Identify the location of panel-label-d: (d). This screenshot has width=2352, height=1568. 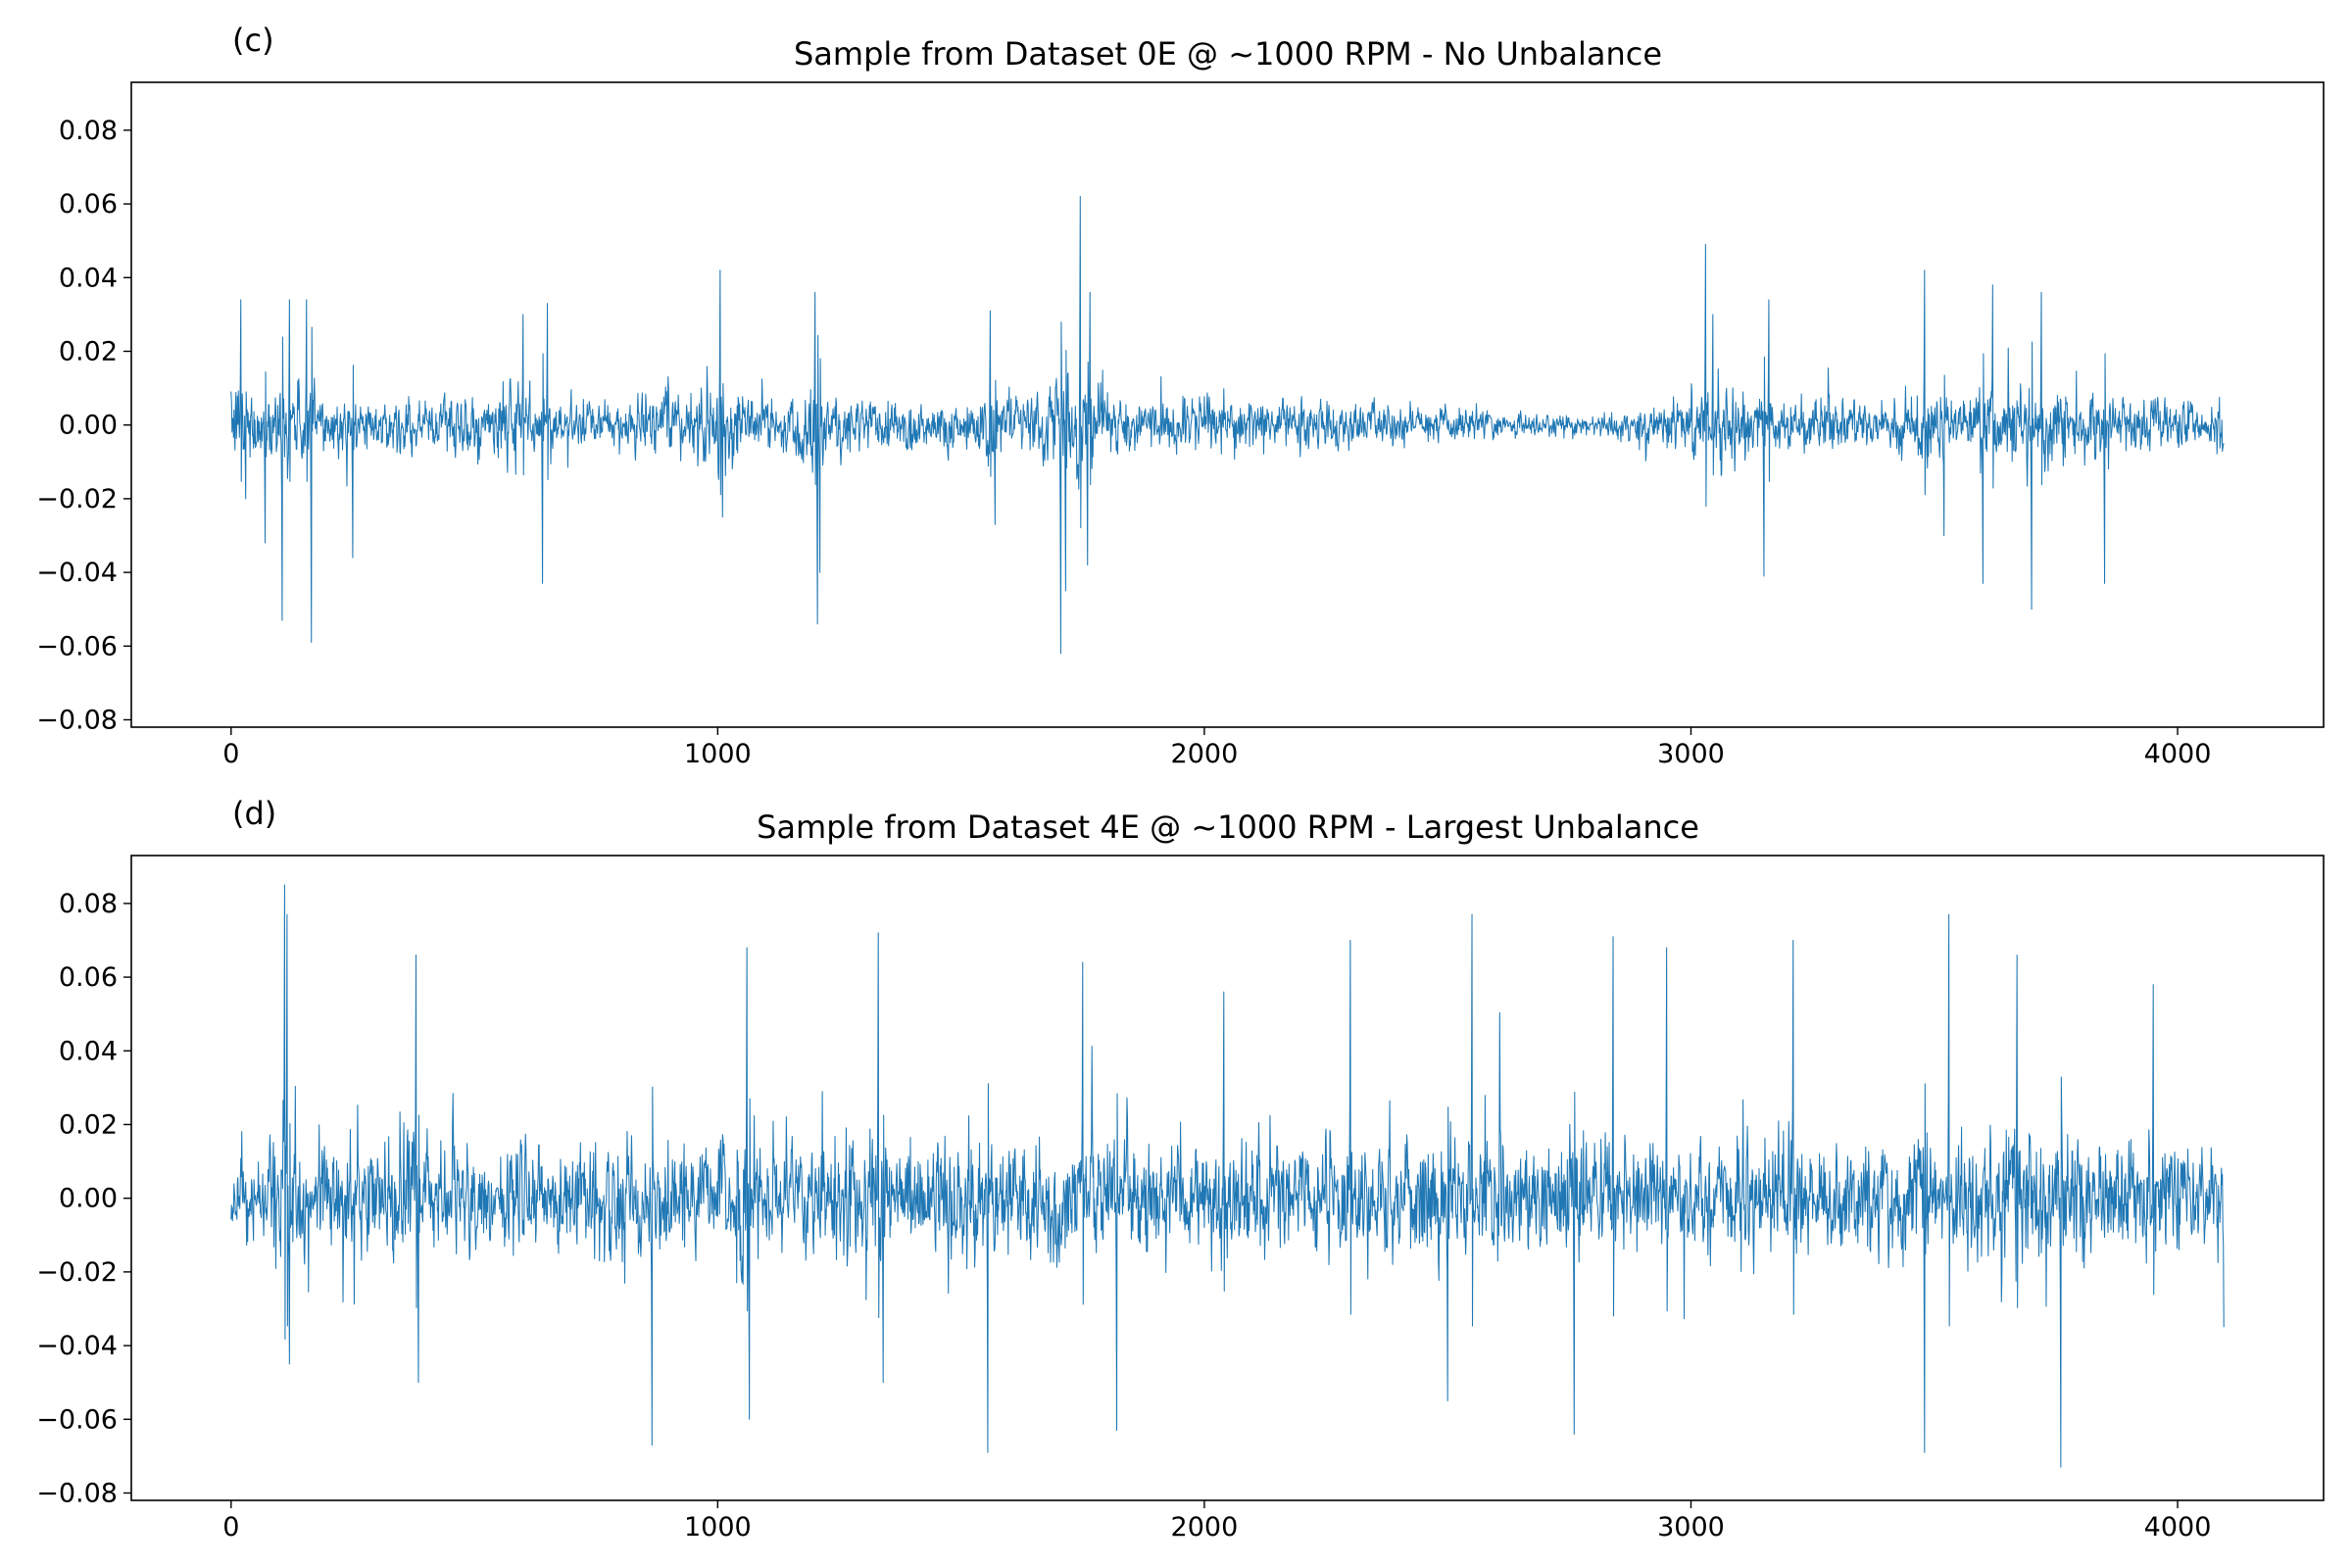
(254, 813).